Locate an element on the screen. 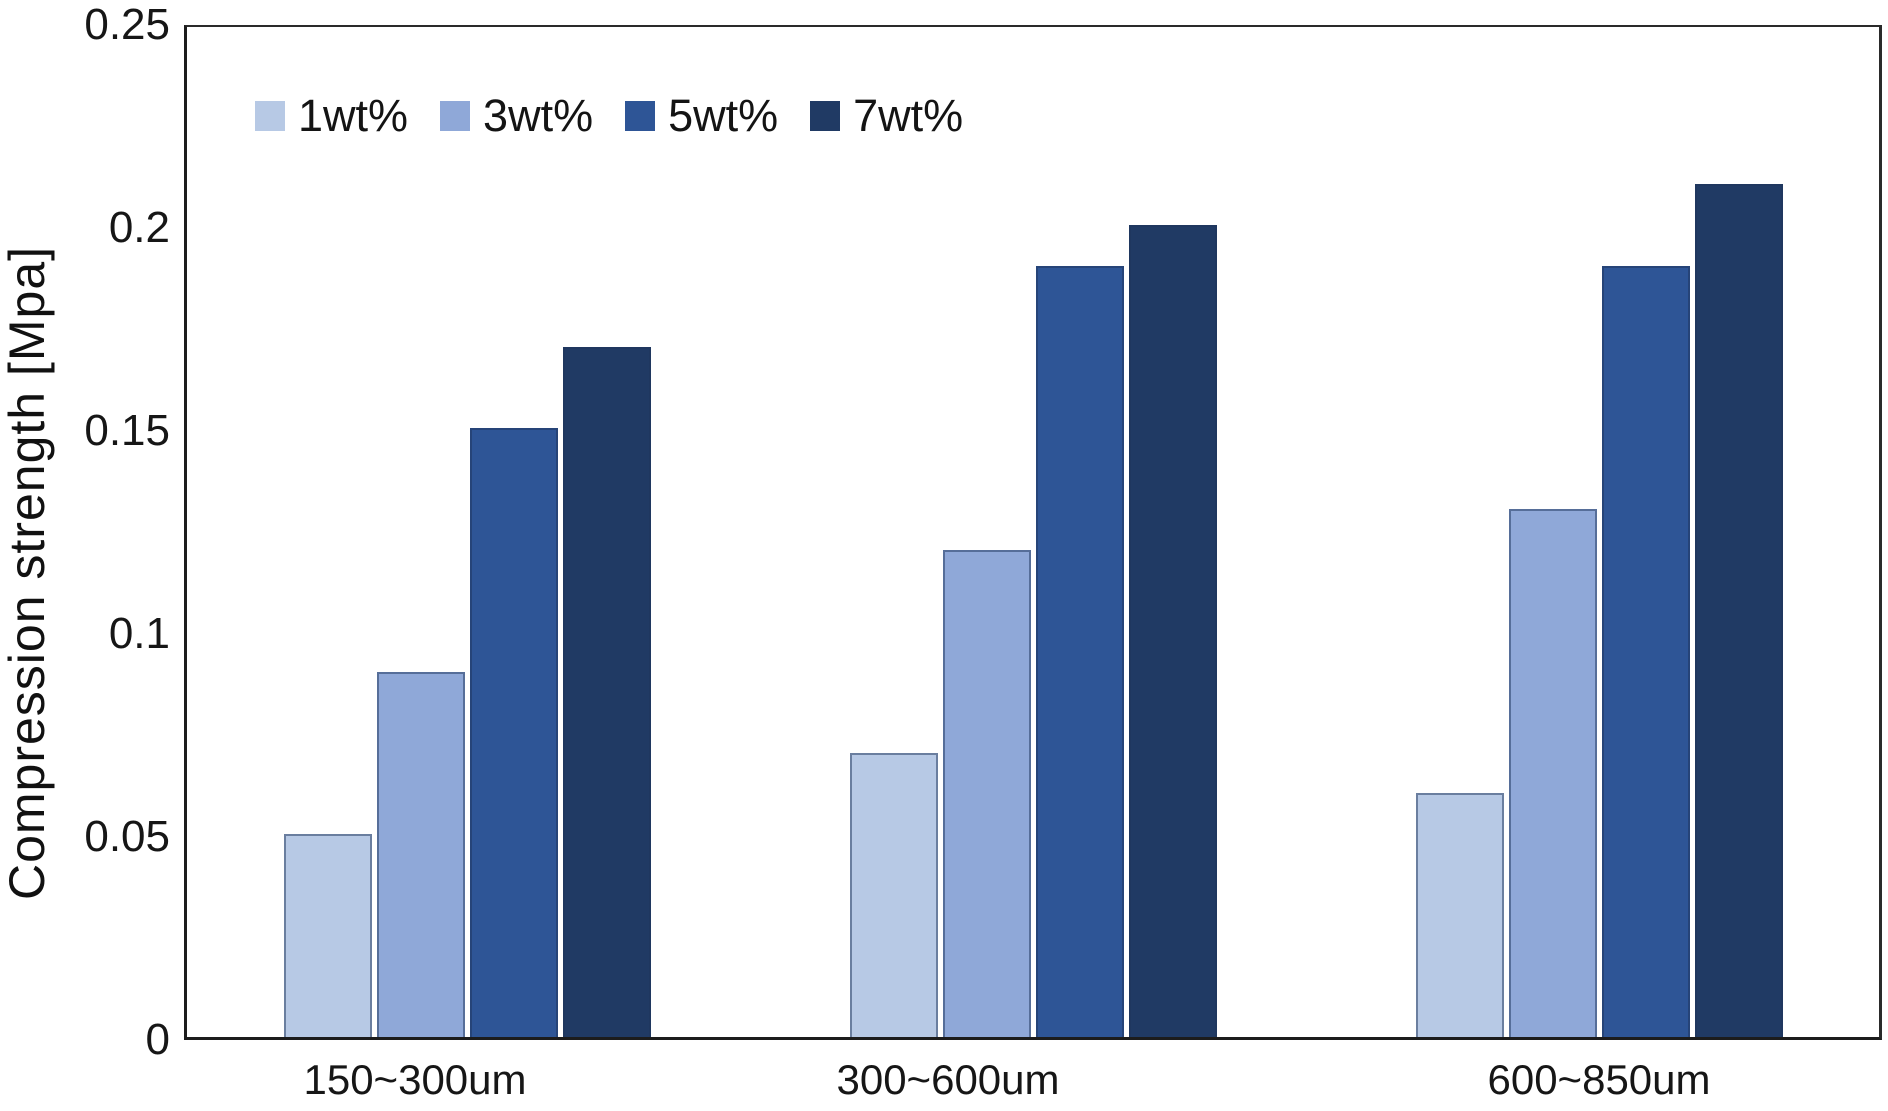  bar-3wt%-600~850um is located at coordinates (1552, 773).